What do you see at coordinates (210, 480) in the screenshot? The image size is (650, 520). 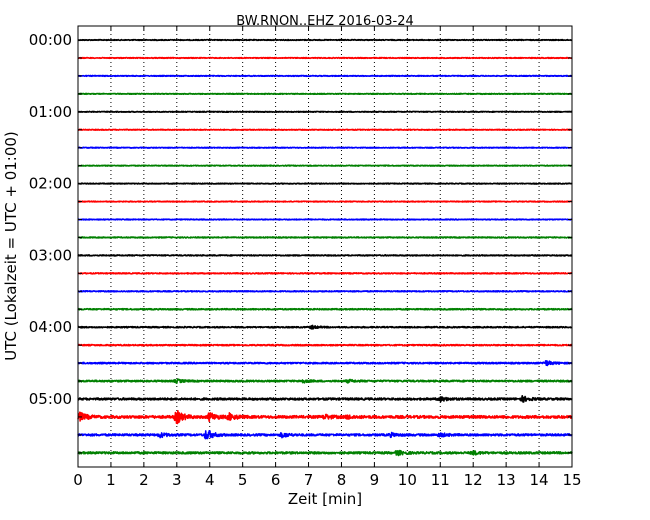 I see `x-tick-label: 4` at bounding box center [210, 480].